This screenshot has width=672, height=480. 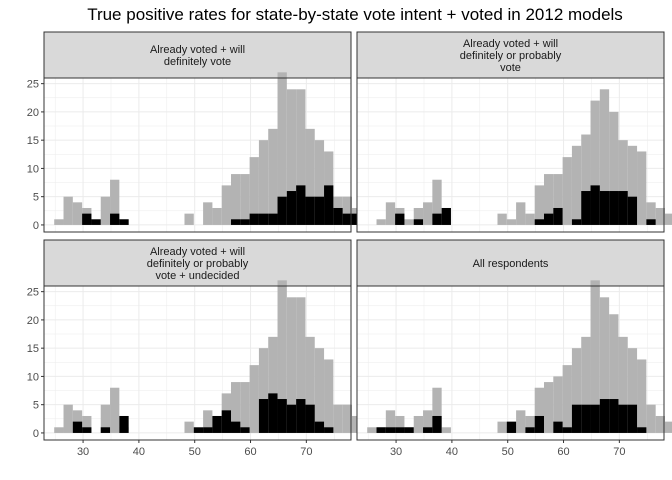 I want to click on x-tick-label: 40, so click(x=452, y=452).